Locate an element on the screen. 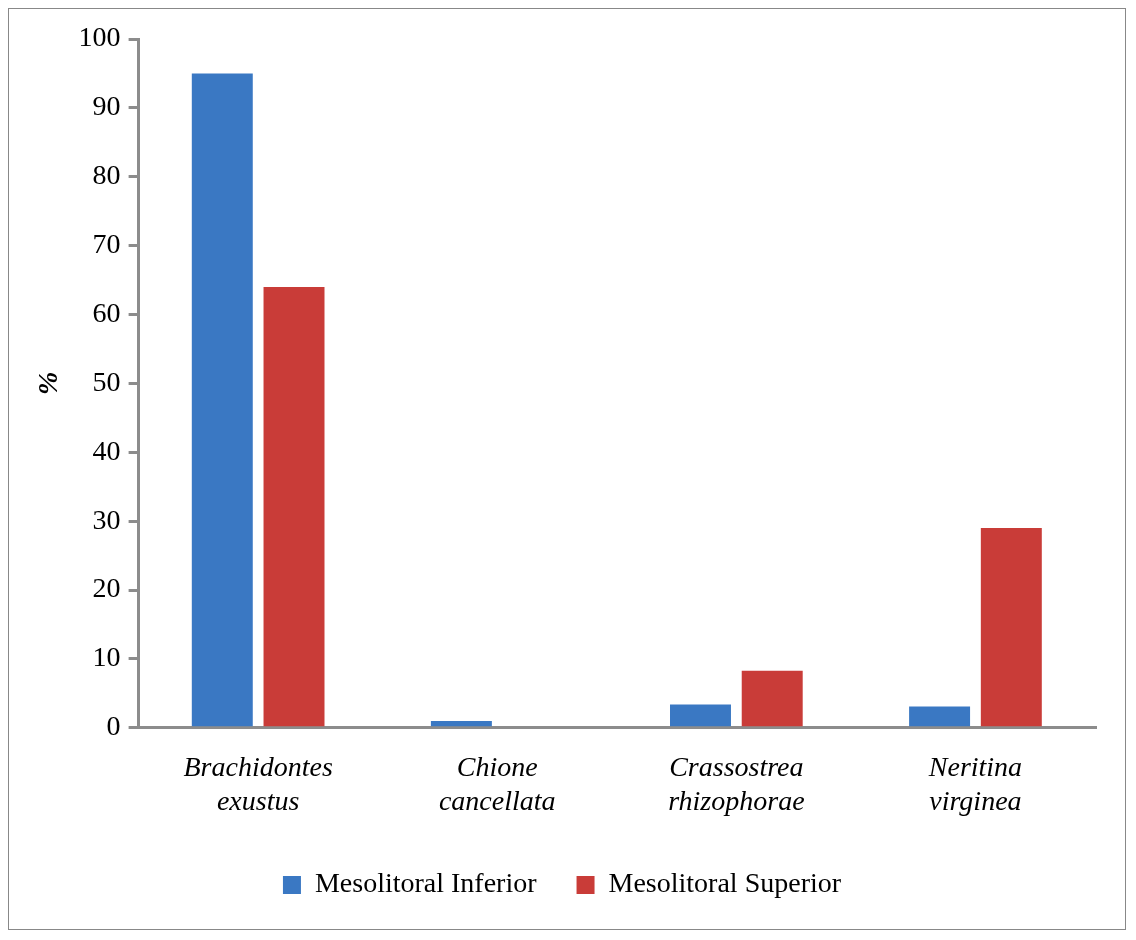  y-tick-label: 10 is located at coordinates (106, 657).